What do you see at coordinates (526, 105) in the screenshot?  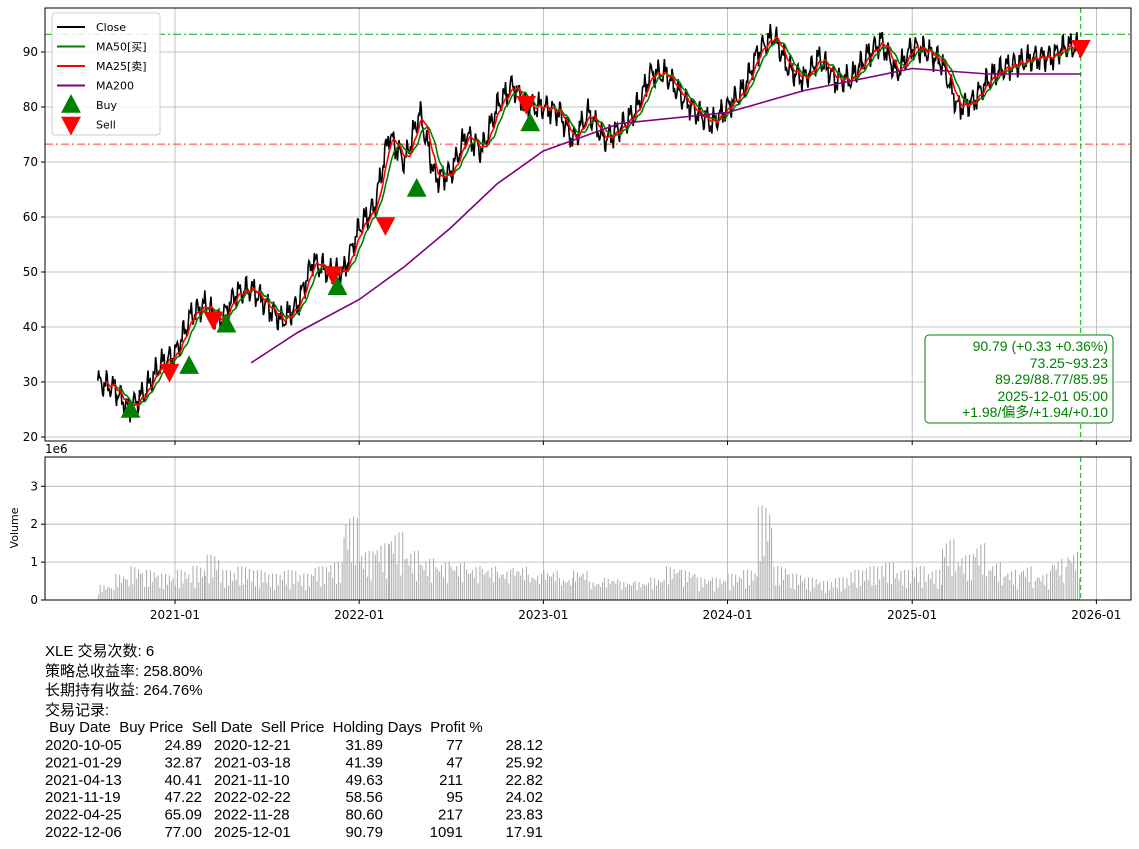 I see `sell-marker` at bounding box center [526, 105].